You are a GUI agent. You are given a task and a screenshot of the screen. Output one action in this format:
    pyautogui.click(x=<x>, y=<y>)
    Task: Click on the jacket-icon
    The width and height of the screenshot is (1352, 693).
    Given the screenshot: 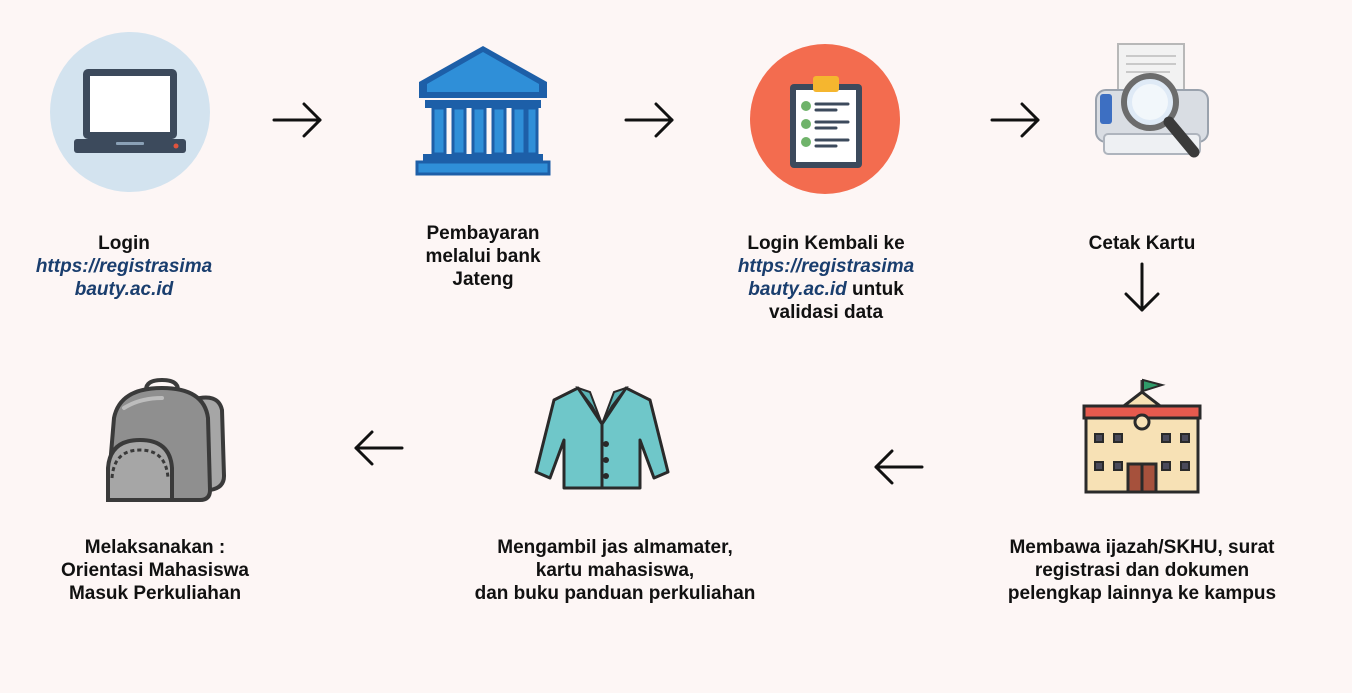 What is the action you would take?
    pyautogui.click(x=602, y=439)
    